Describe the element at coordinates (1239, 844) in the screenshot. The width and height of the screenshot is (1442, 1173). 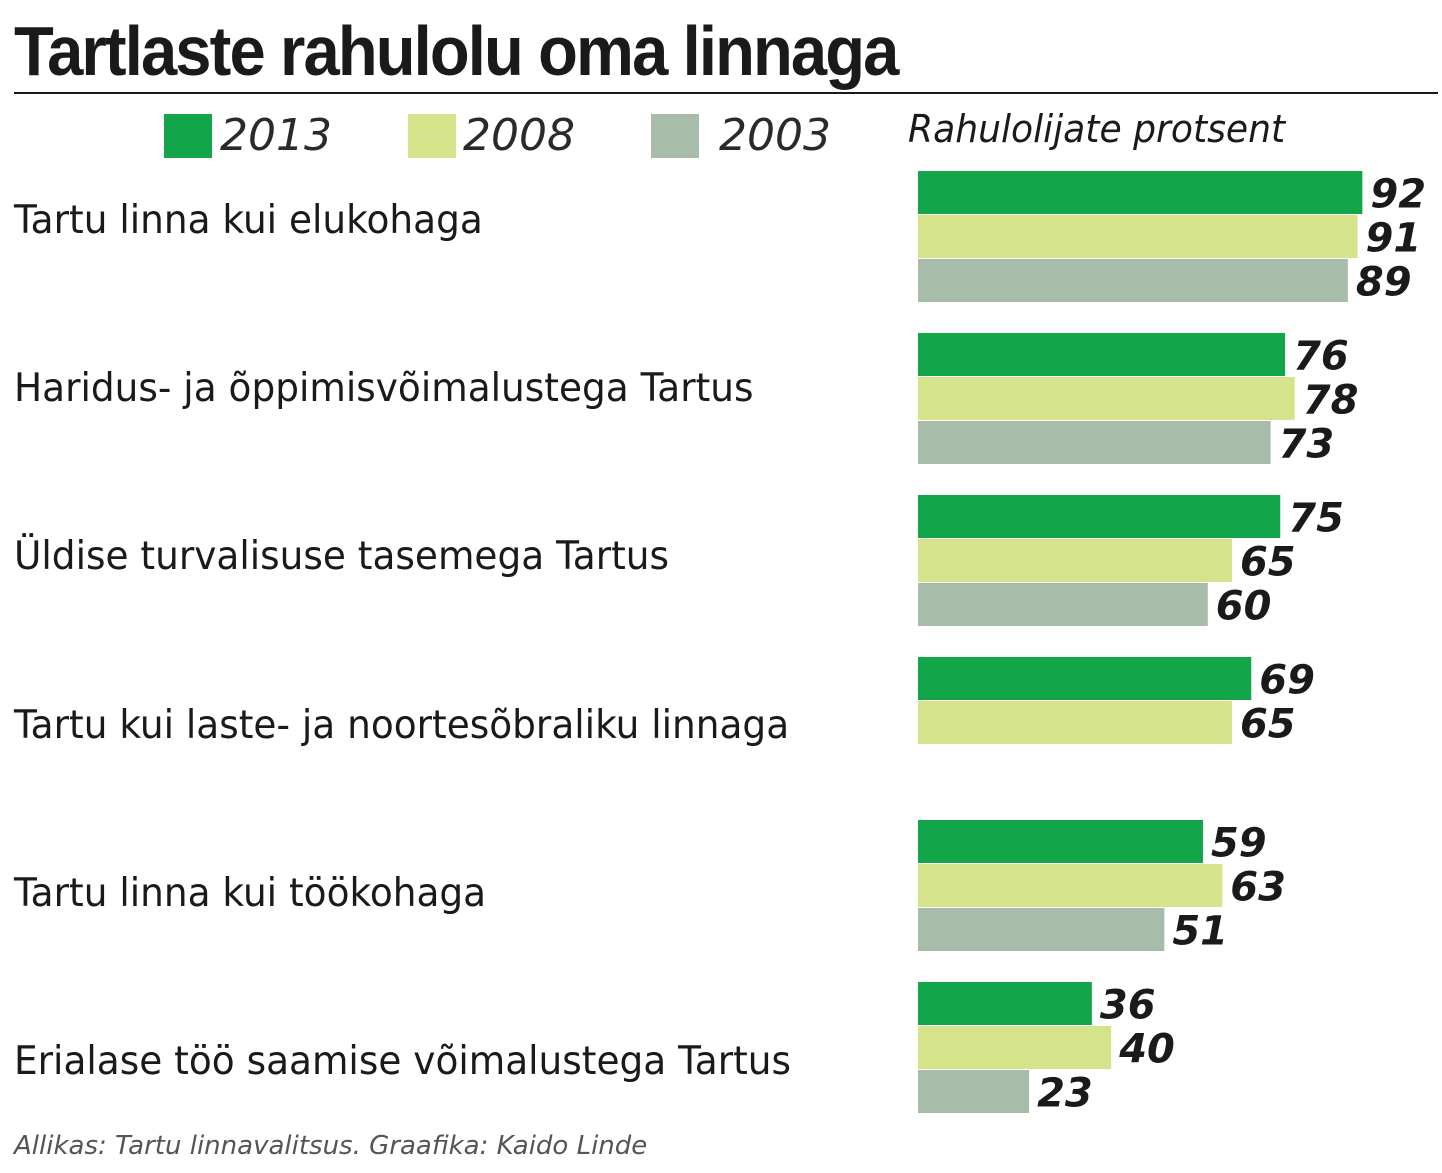
I see `data-label-2013: 59` at that location.